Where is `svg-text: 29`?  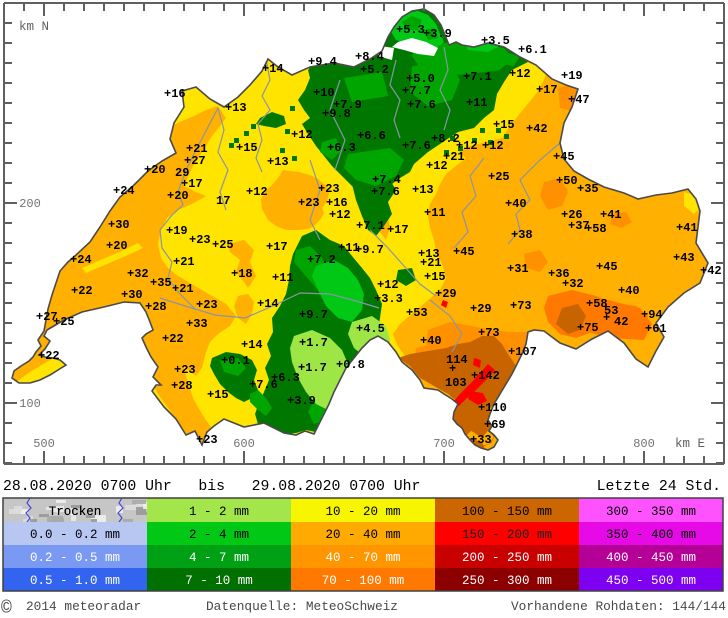
svg-text: 29 is located at coordinates (182, 173).